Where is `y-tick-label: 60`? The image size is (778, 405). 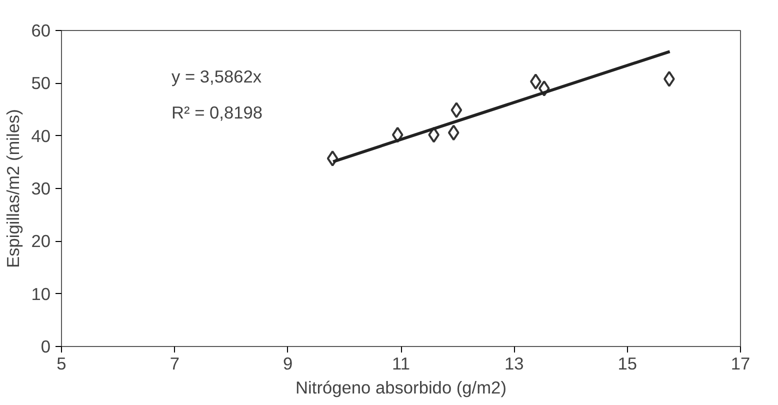 y-tick-label: 60 is located at coordinates (41, 30).